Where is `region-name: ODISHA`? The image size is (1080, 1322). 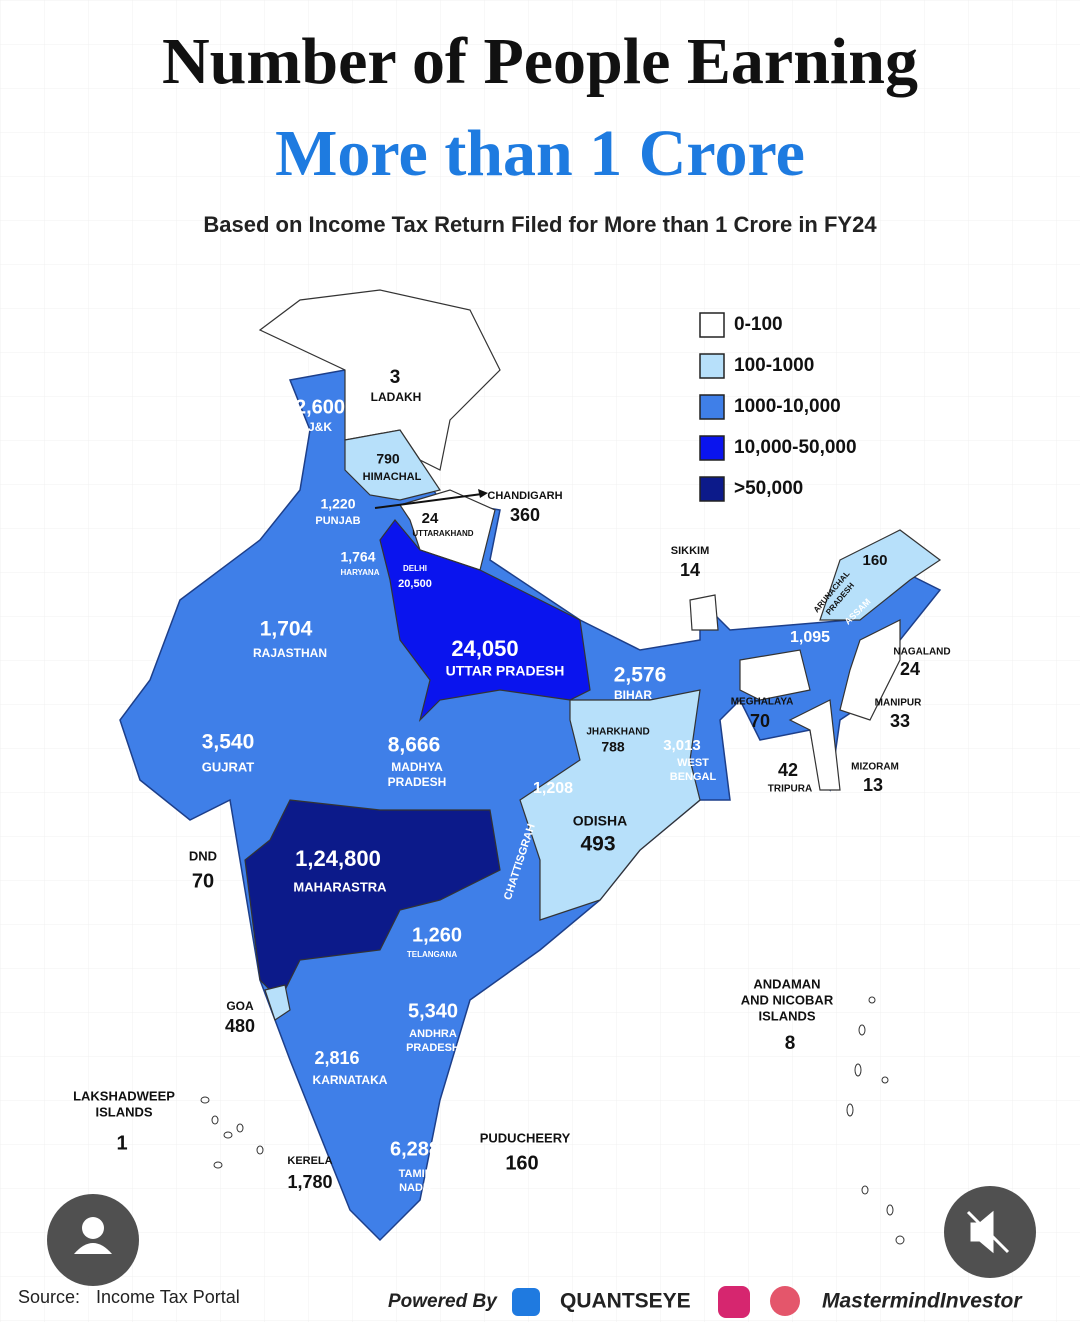
region-name: ODISHA is located at coordinates (600, 821).